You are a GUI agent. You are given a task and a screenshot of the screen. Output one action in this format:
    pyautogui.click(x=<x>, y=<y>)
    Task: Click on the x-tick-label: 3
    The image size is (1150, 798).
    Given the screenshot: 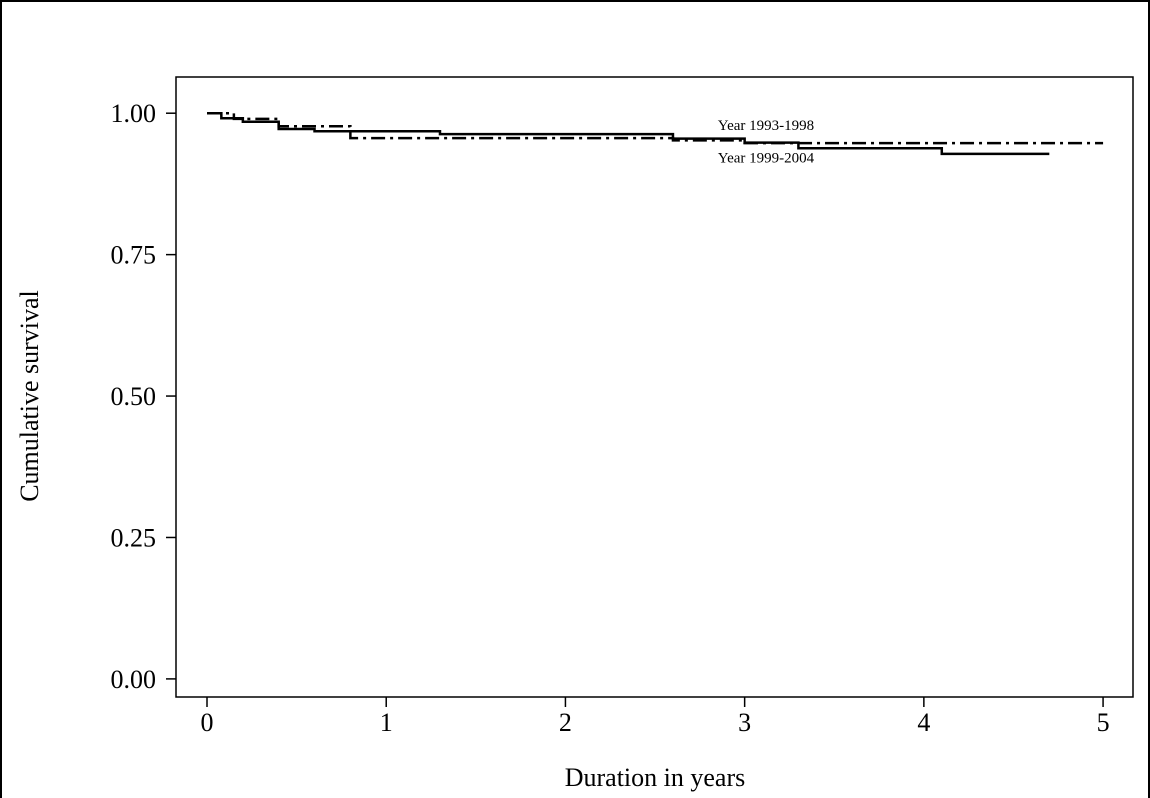 What is the action you would take?
    pyautogui.click(x=744, y=722)
    